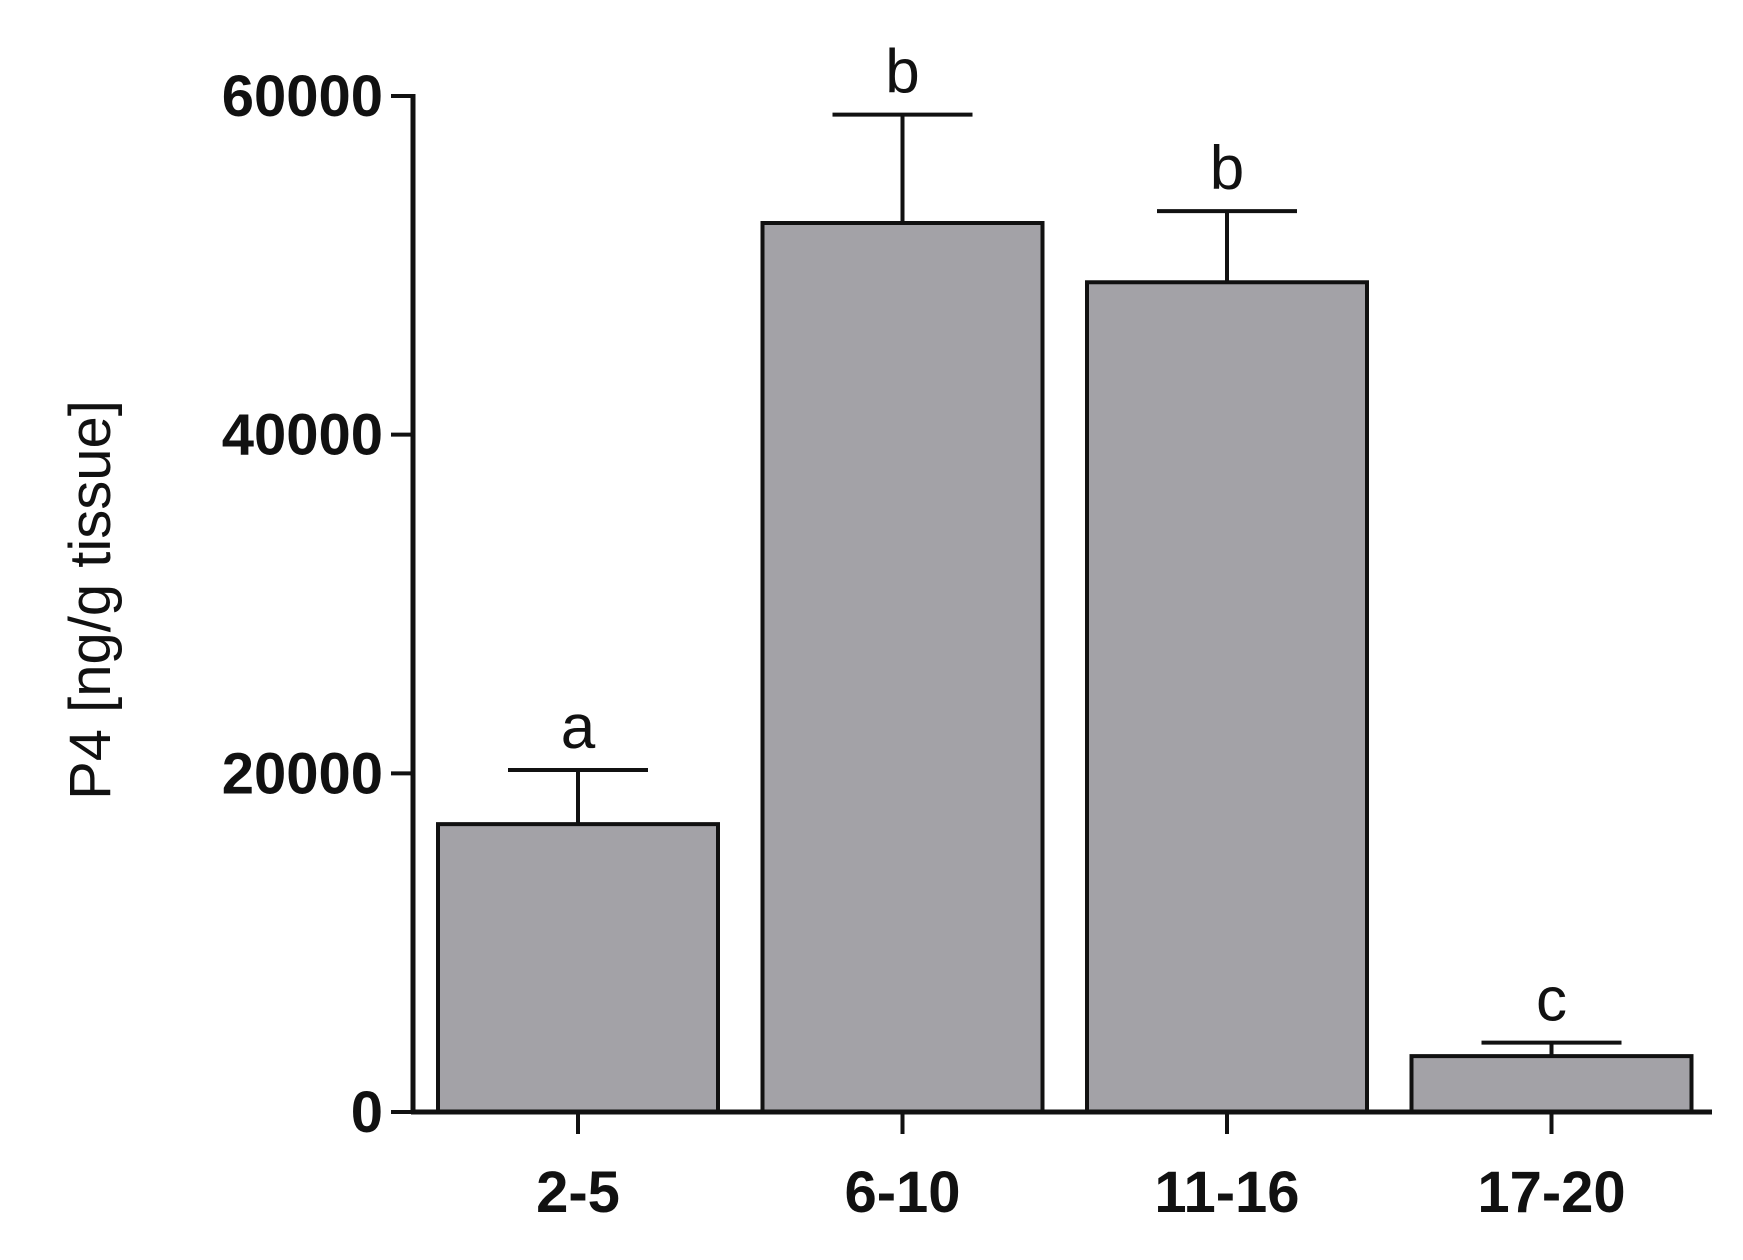  Describe the element at coordinates (302, 96) in the screenshot. I see `y-tick-label-60000: 60000` at that location.